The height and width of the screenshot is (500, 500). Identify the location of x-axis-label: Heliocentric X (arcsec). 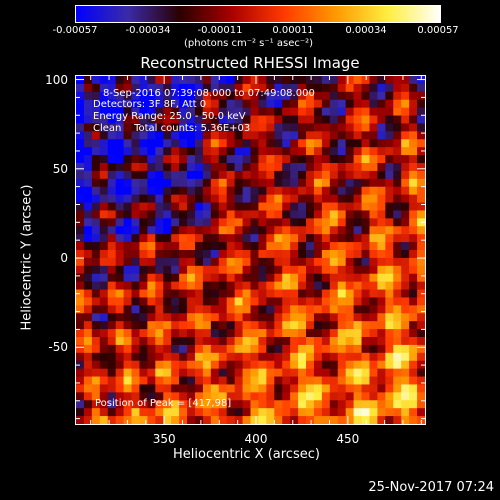
(246, 454).